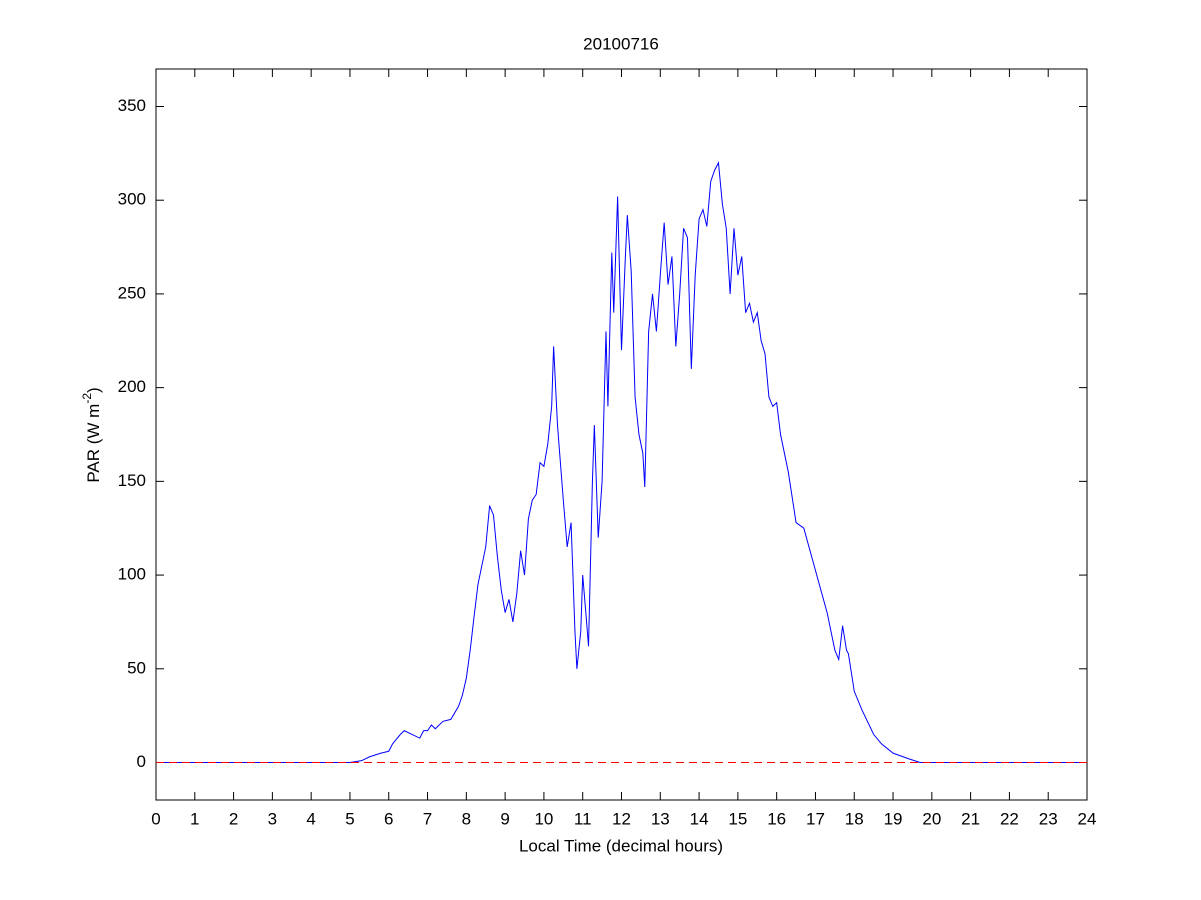 The height and width of the screenshot is (900, 1201). I want to click on x-tick-label: 0, so click(155, 818).